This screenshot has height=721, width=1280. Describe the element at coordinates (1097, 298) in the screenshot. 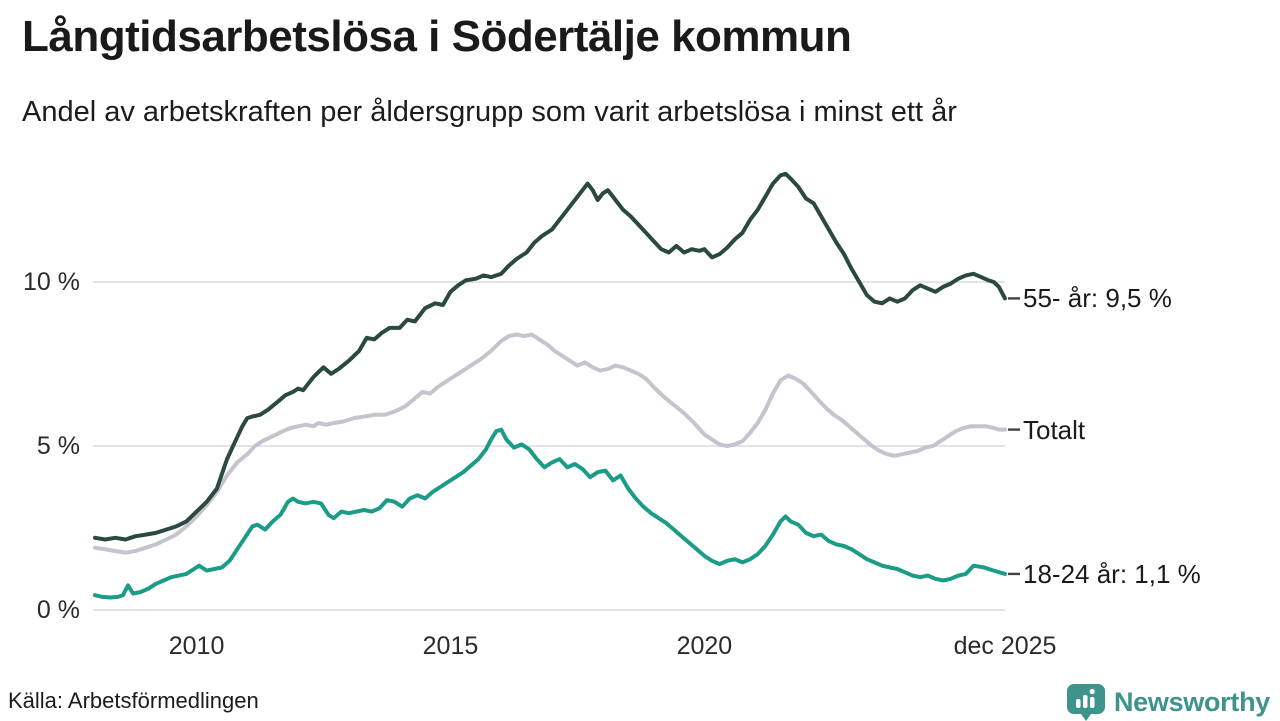

I see `end-label-55--år: 55- år: 9,5 %` at that location.